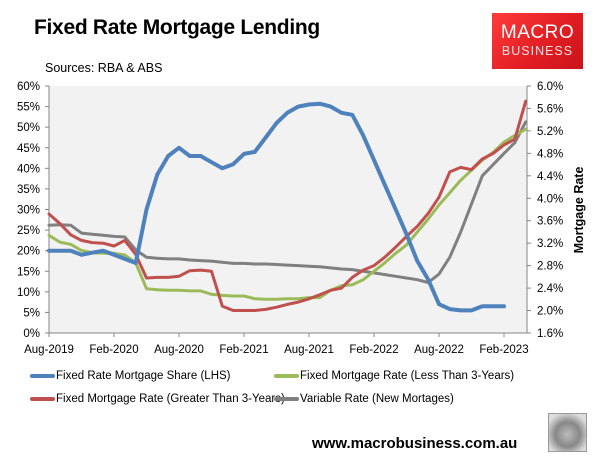  Describe the element at coordinates (550, 267) in the screenshot. I see `right-tick-label: 2.8%` at that location.